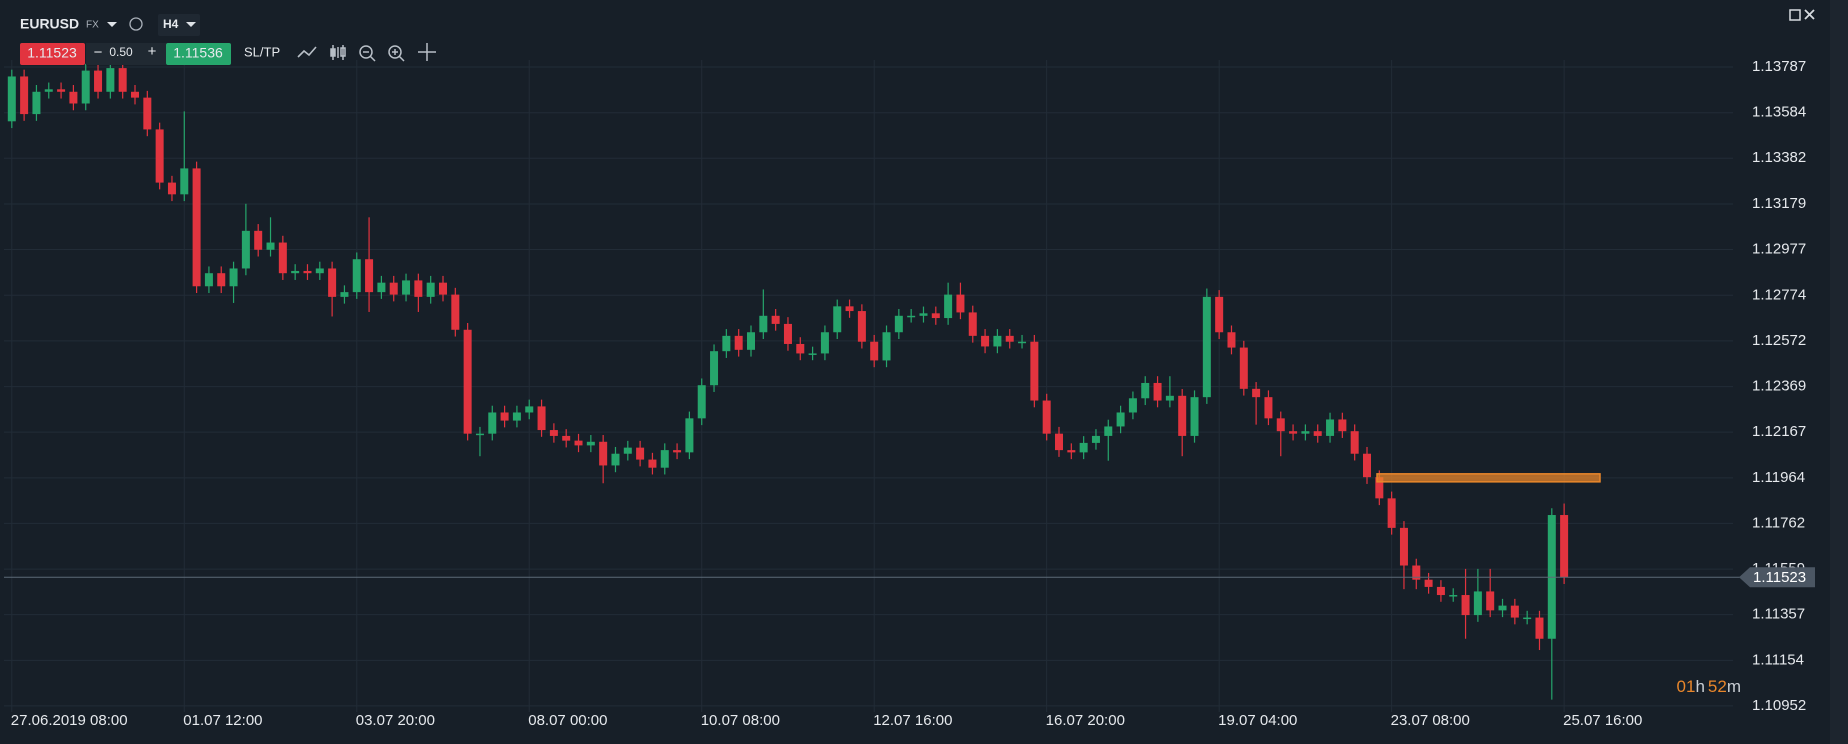 The width and height of the screenshot is (1848, 744). What do you see at coordinates (1709, 686) in the screenshot?
I see `timer: 01h 52m` at bounding box center [1709, 686].